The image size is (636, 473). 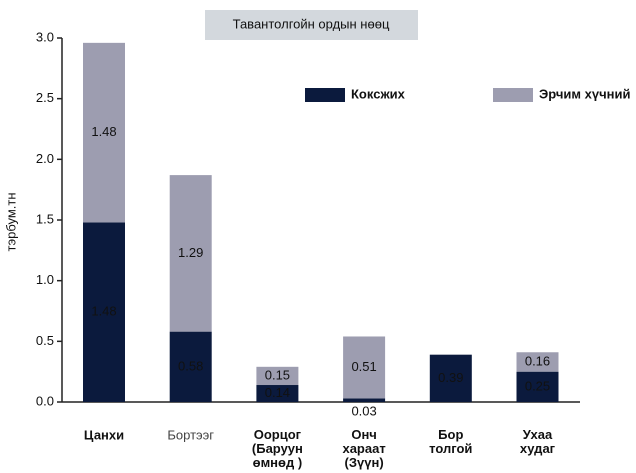 I want to click on data-label: 0.25, so click(x=537, y=385).